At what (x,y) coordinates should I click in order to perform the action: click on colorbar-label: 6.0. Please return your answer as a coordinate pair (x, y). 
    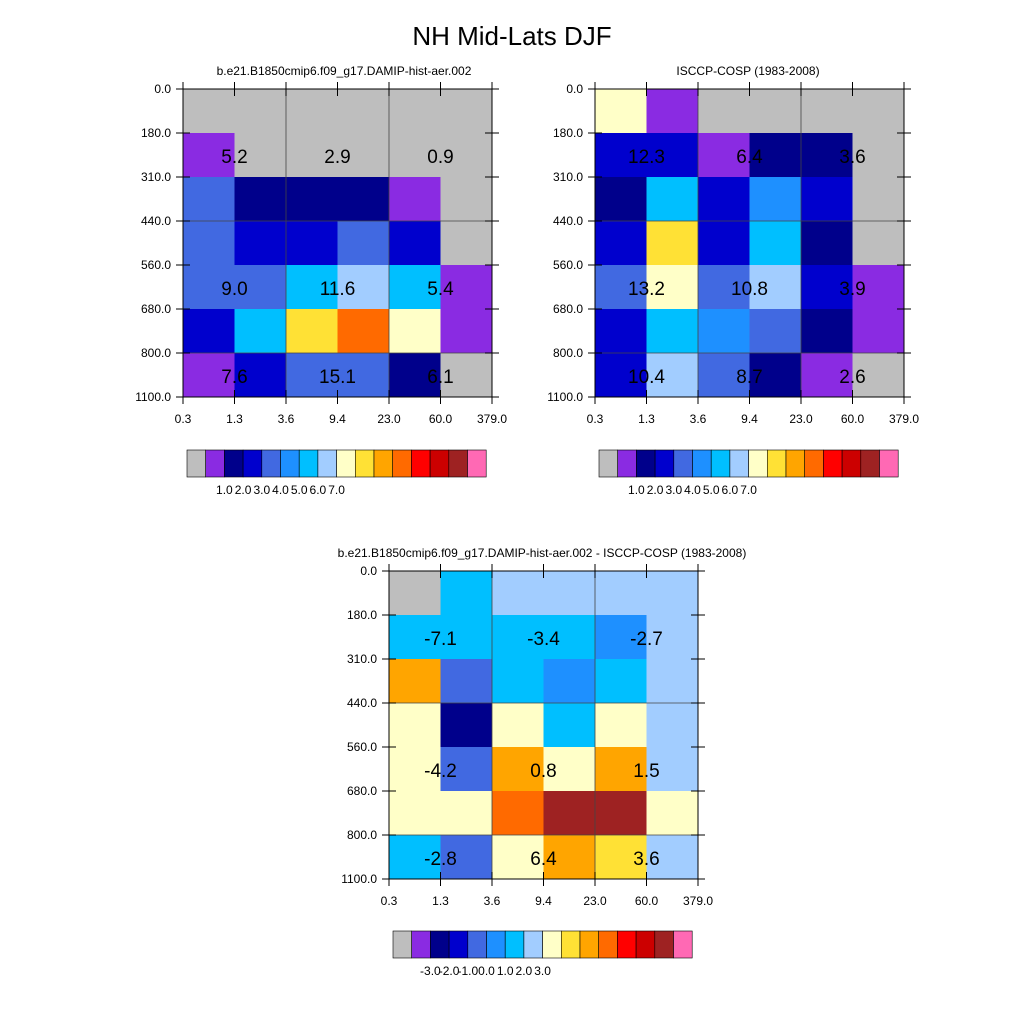
    Looking at the image, I should click on (730, 490).